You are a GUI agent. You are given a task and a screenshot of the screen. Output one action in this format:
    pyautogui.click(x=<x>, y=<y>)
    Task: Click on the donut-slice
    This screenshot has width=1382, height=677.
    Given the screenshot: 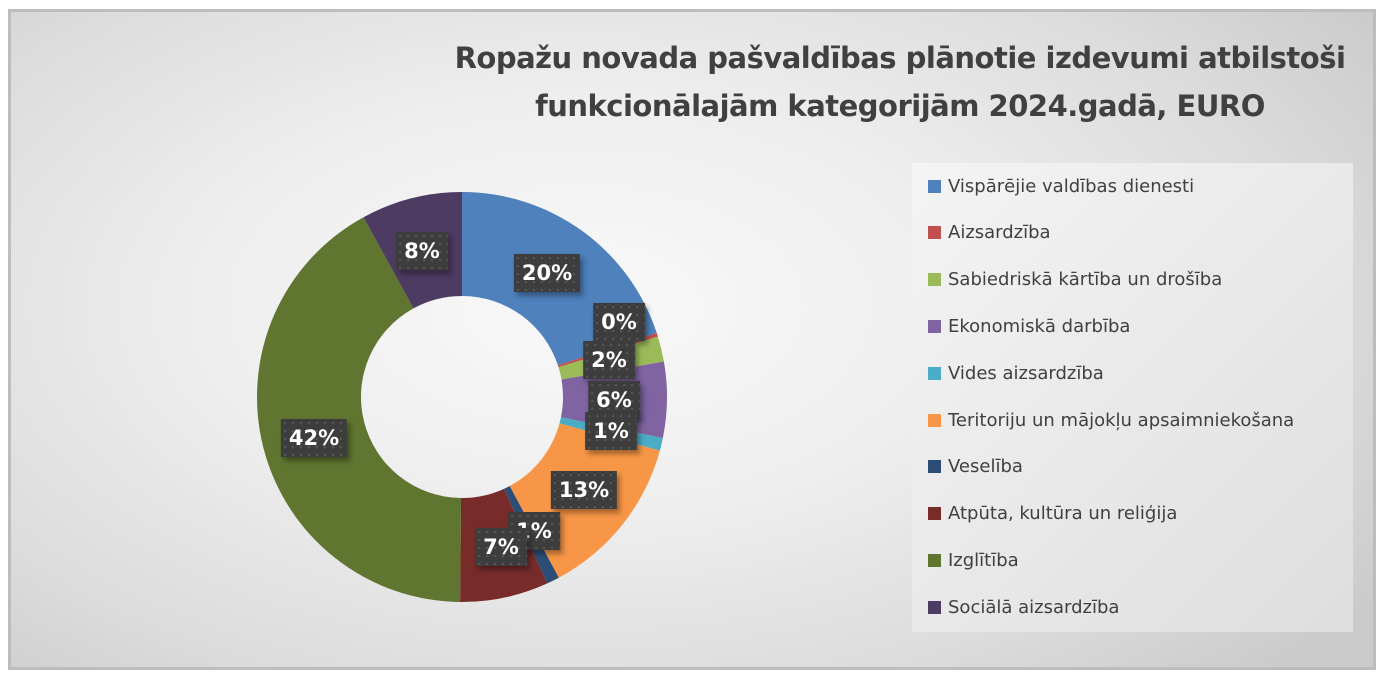 What is the action you would take?
    pyautogui.click(x=359, y=409)
    